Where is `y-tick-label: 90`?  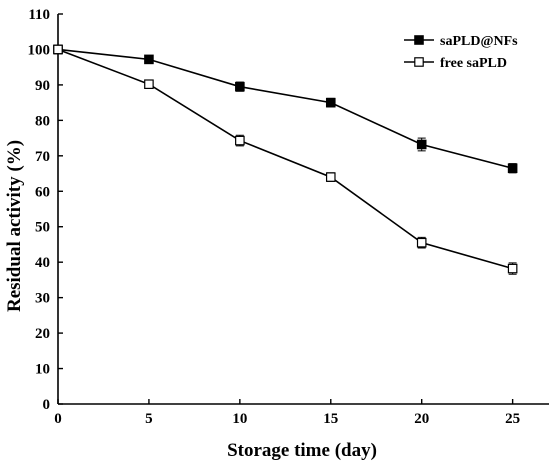 y-tick-label: 90 is located at coordinates (42, 86).